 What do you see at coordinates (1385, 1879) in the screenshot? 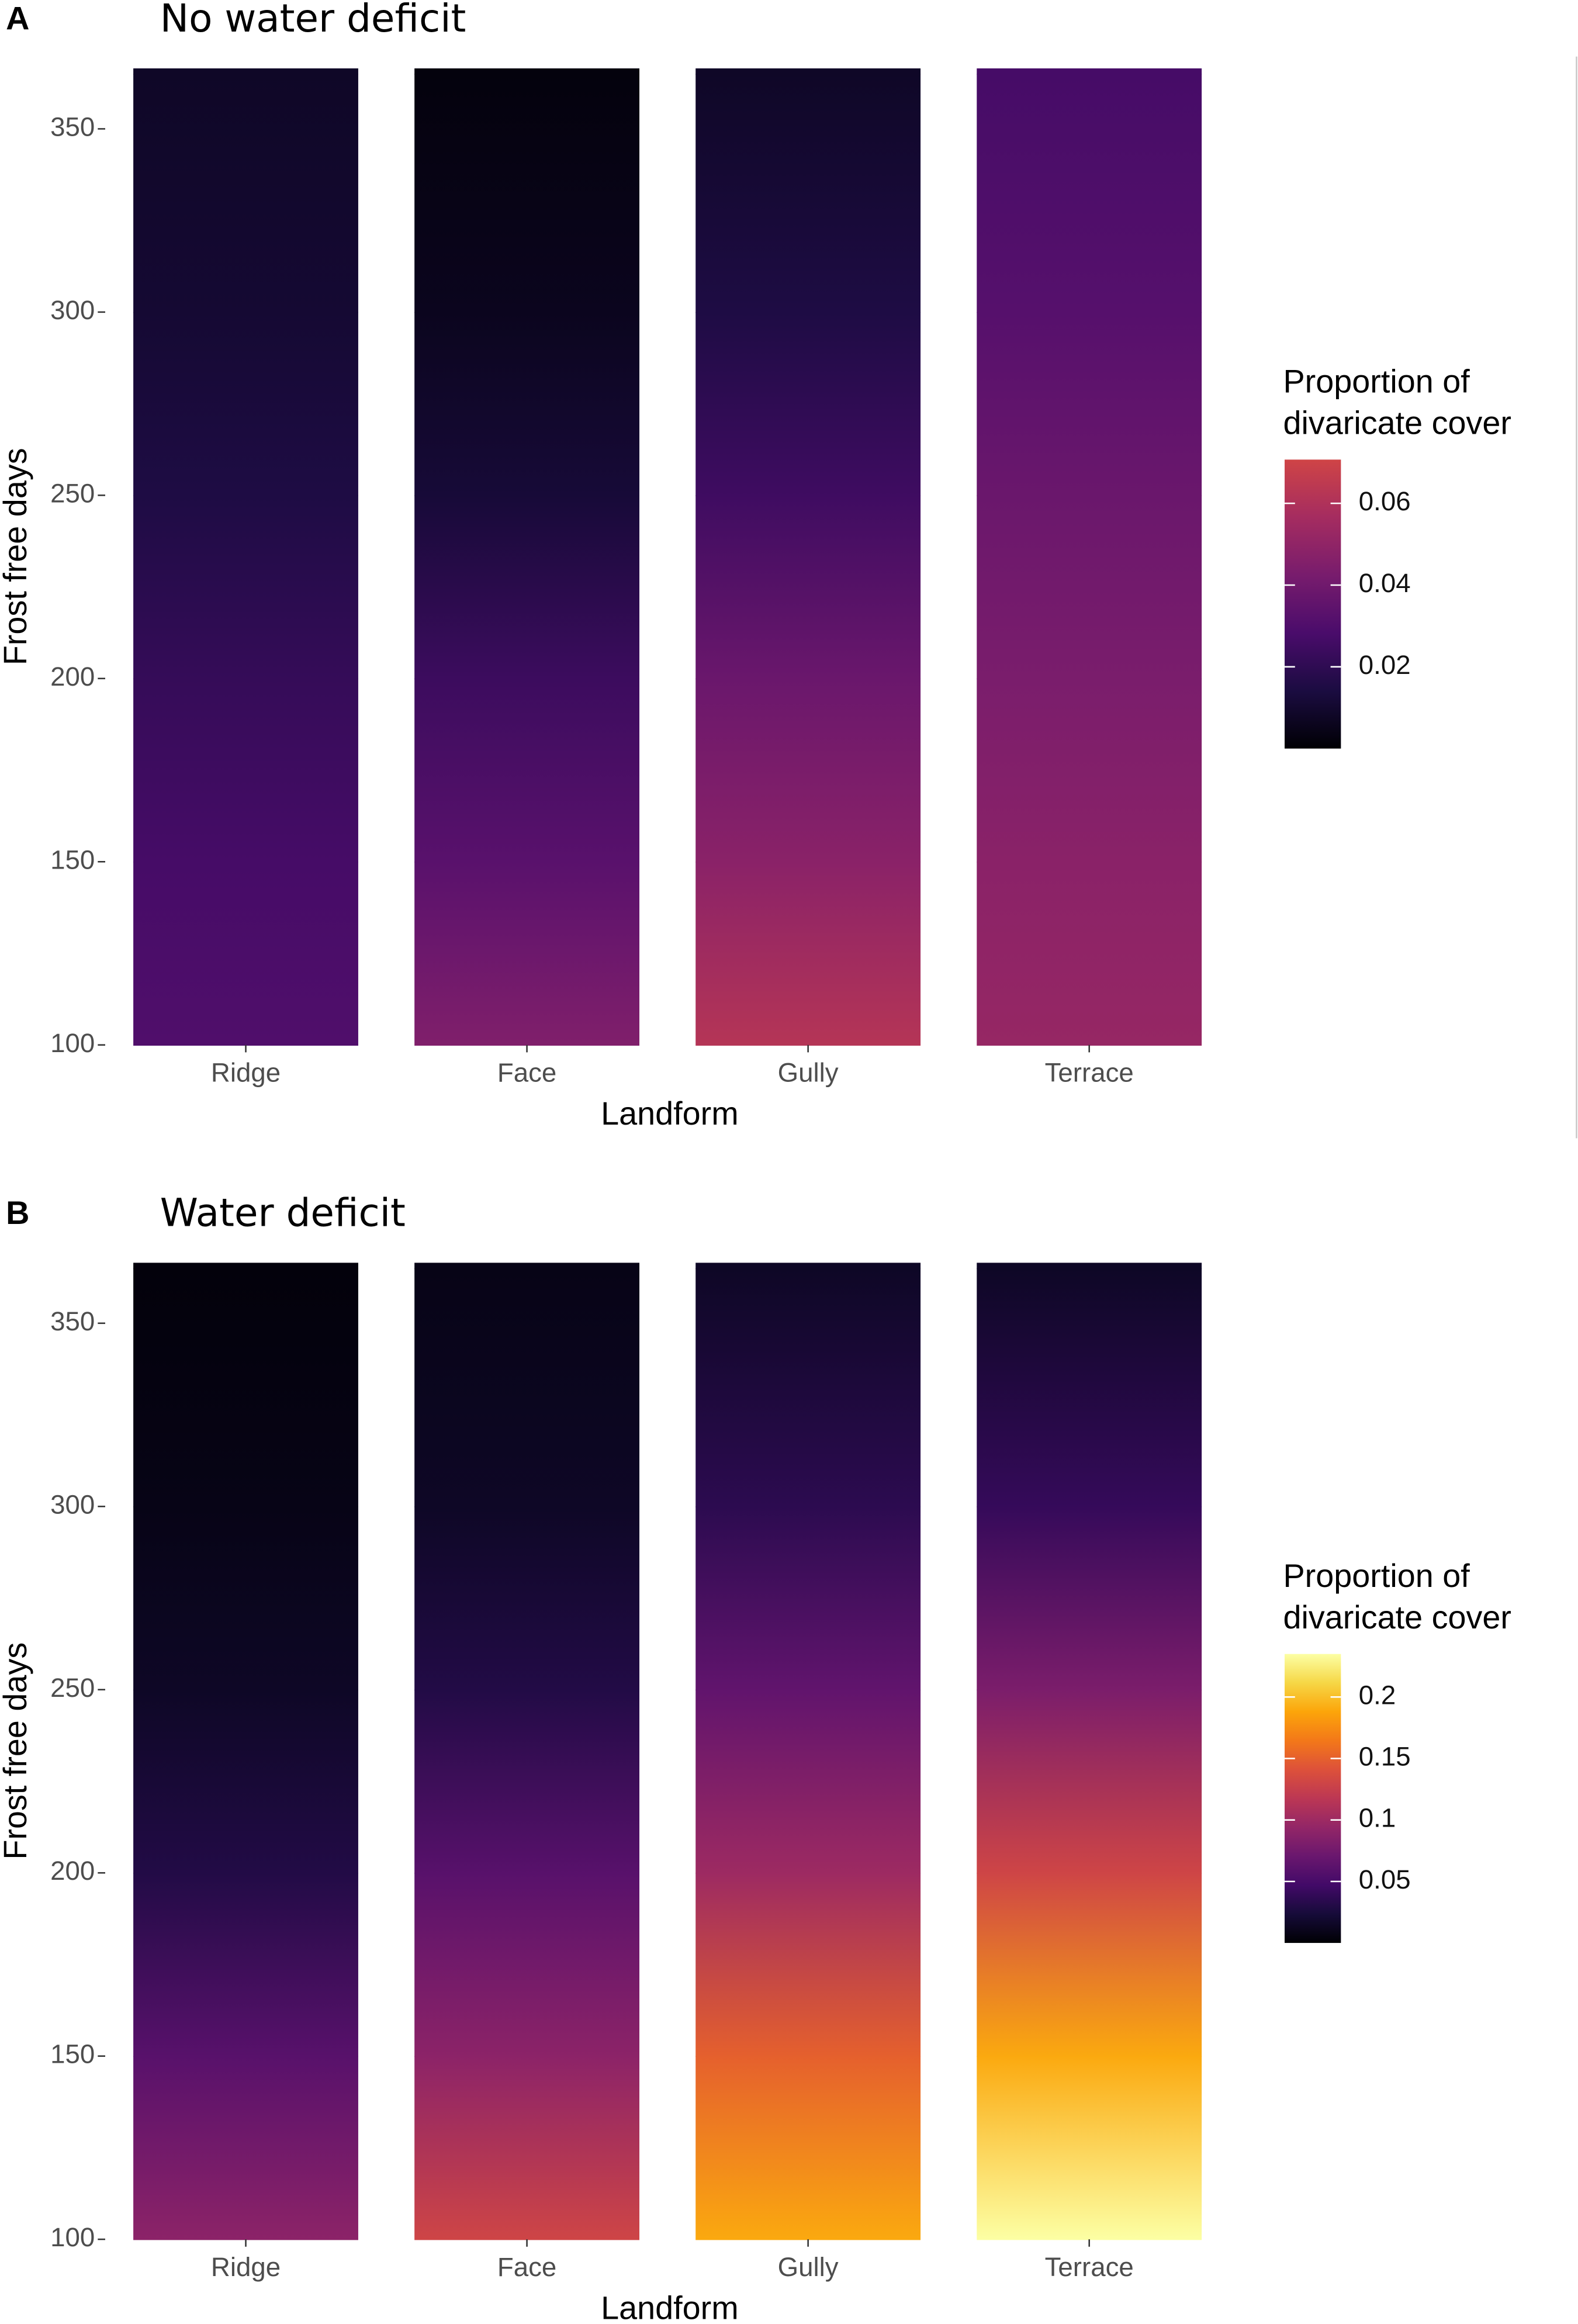
I see `colorbar-label: 0.05` at bounding box center [1385, 1879].